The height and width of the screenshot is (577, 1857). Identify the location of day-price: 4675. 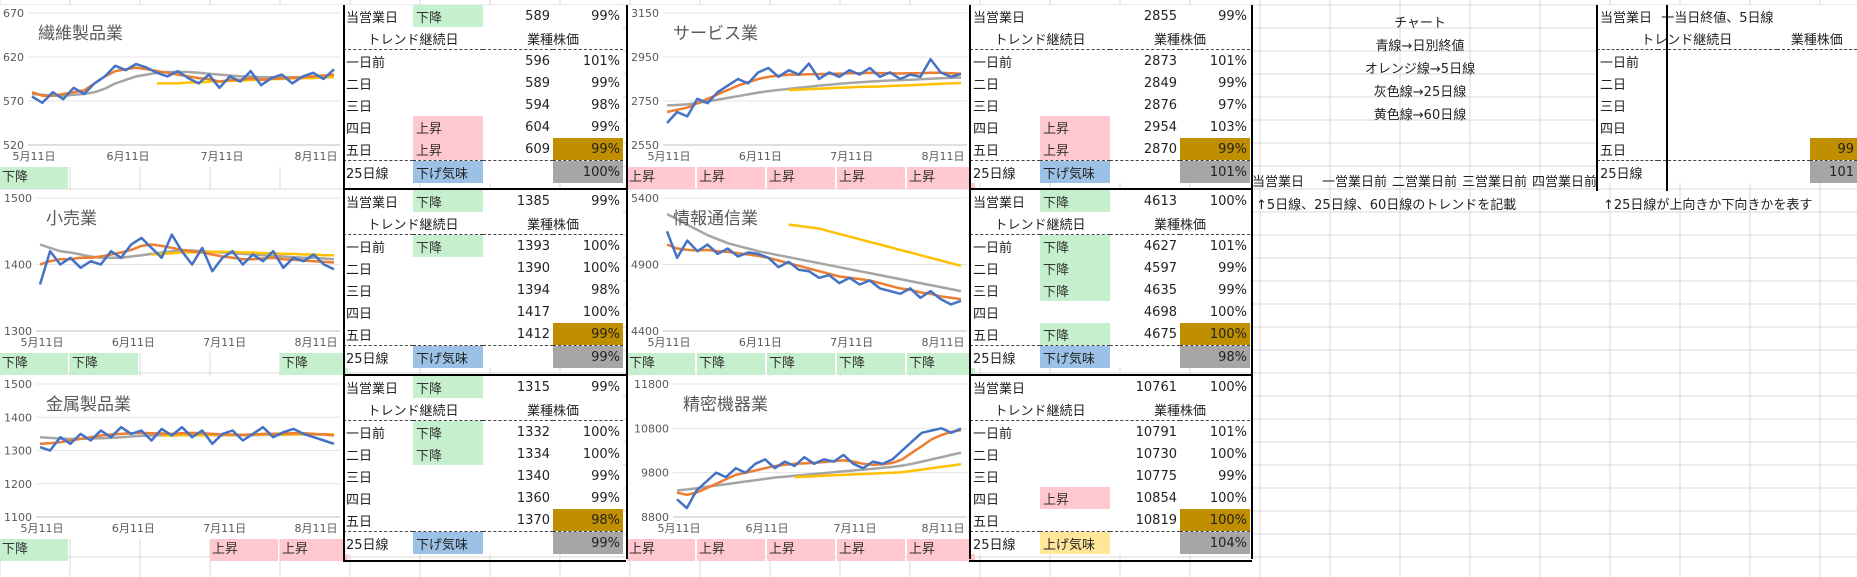
(1160, 334).